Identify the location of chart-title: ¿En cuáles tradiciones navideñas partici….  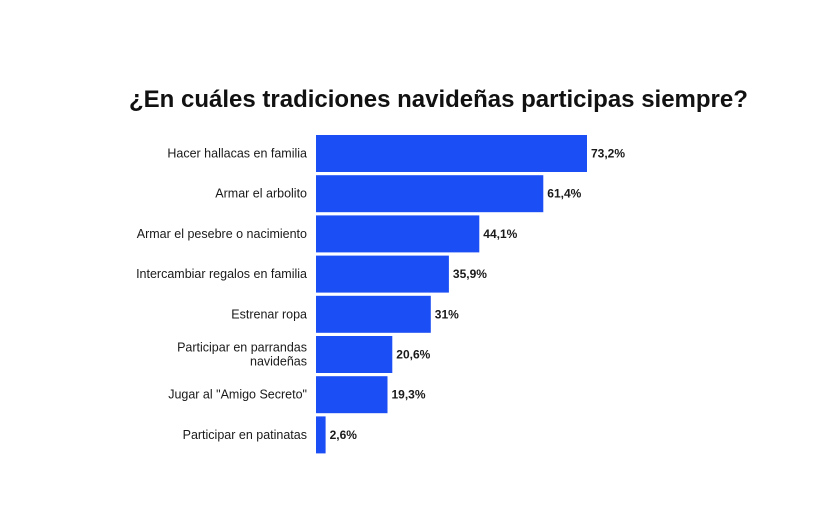
(438, 99).